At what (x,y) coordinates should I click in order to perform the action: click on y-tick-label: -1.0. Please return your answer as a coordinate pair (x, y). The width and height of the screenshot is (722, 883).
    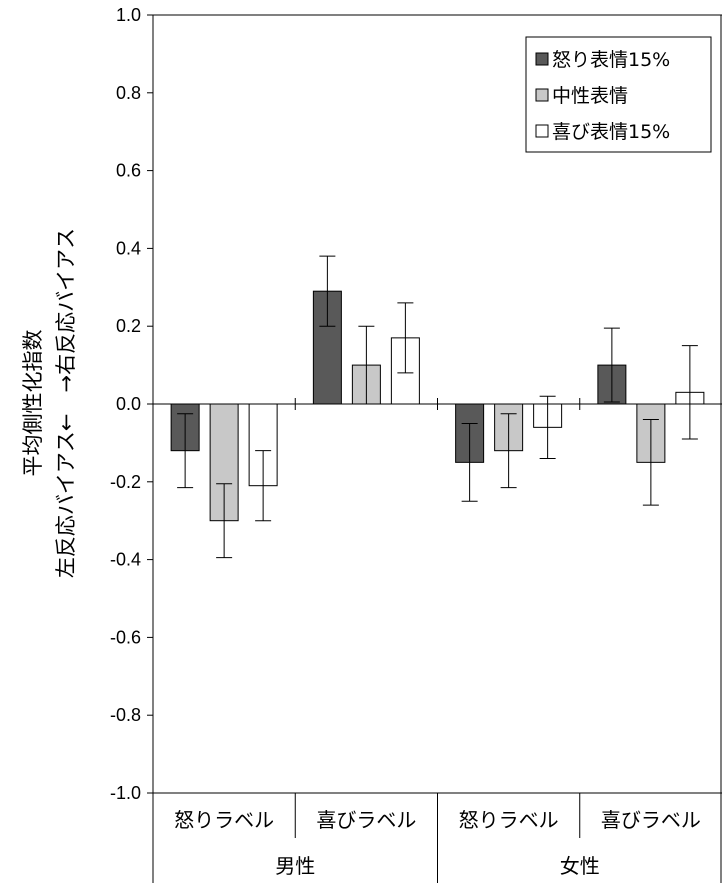
    Looking at the image, I should click on (125, 793).